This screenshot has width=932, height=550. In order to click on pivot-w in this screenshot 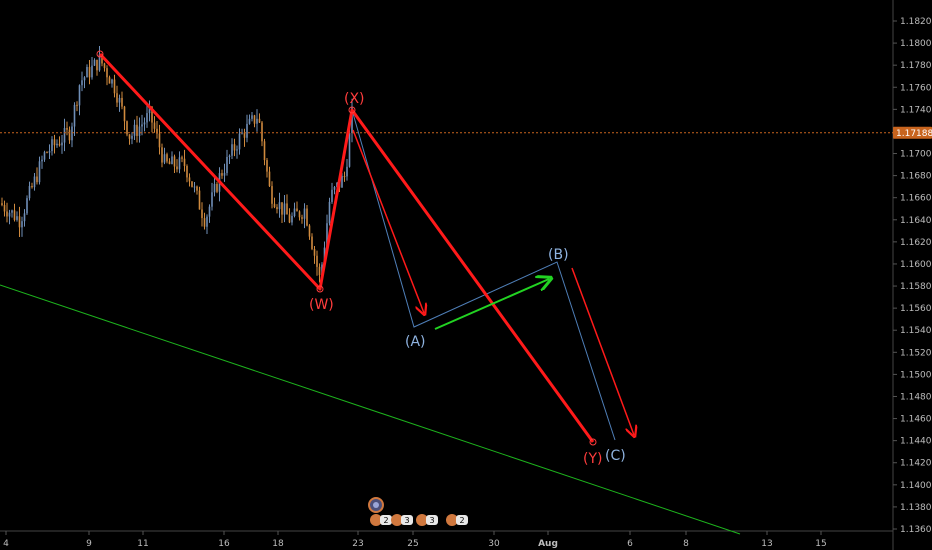, I will do `click(320, 289)`.